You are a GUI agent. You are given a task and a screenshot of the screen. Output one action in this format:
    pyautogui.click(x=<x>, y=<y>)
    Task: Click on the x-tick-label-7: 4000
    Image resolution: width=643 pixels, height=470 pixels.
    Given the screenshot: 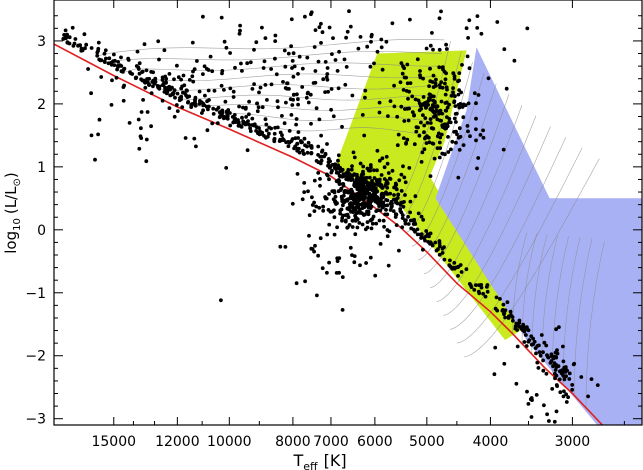 What is the action you would take?
    pyautogui.click(x=491, y=442)
    